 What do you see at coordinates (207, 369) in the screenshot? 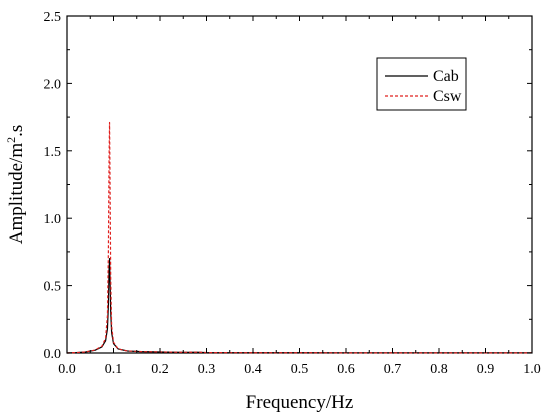
I see `x-tick-label: 0.3` at bounding box center [207, 369].